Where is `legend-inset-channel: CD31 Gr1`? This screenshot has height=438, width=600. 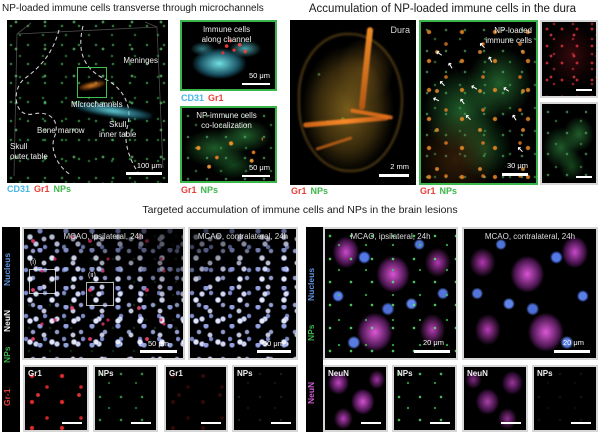 legend-inset-channel: CD31 Gr1 is located at coordinates (204, 98).